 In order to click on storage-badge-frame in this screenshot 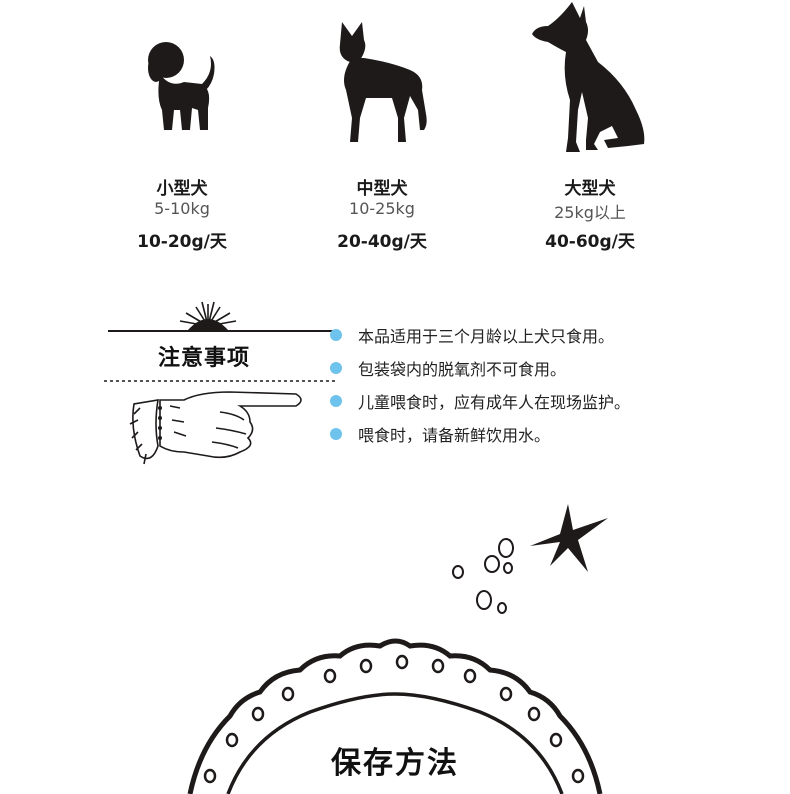, I will do `click(395, 716)`.